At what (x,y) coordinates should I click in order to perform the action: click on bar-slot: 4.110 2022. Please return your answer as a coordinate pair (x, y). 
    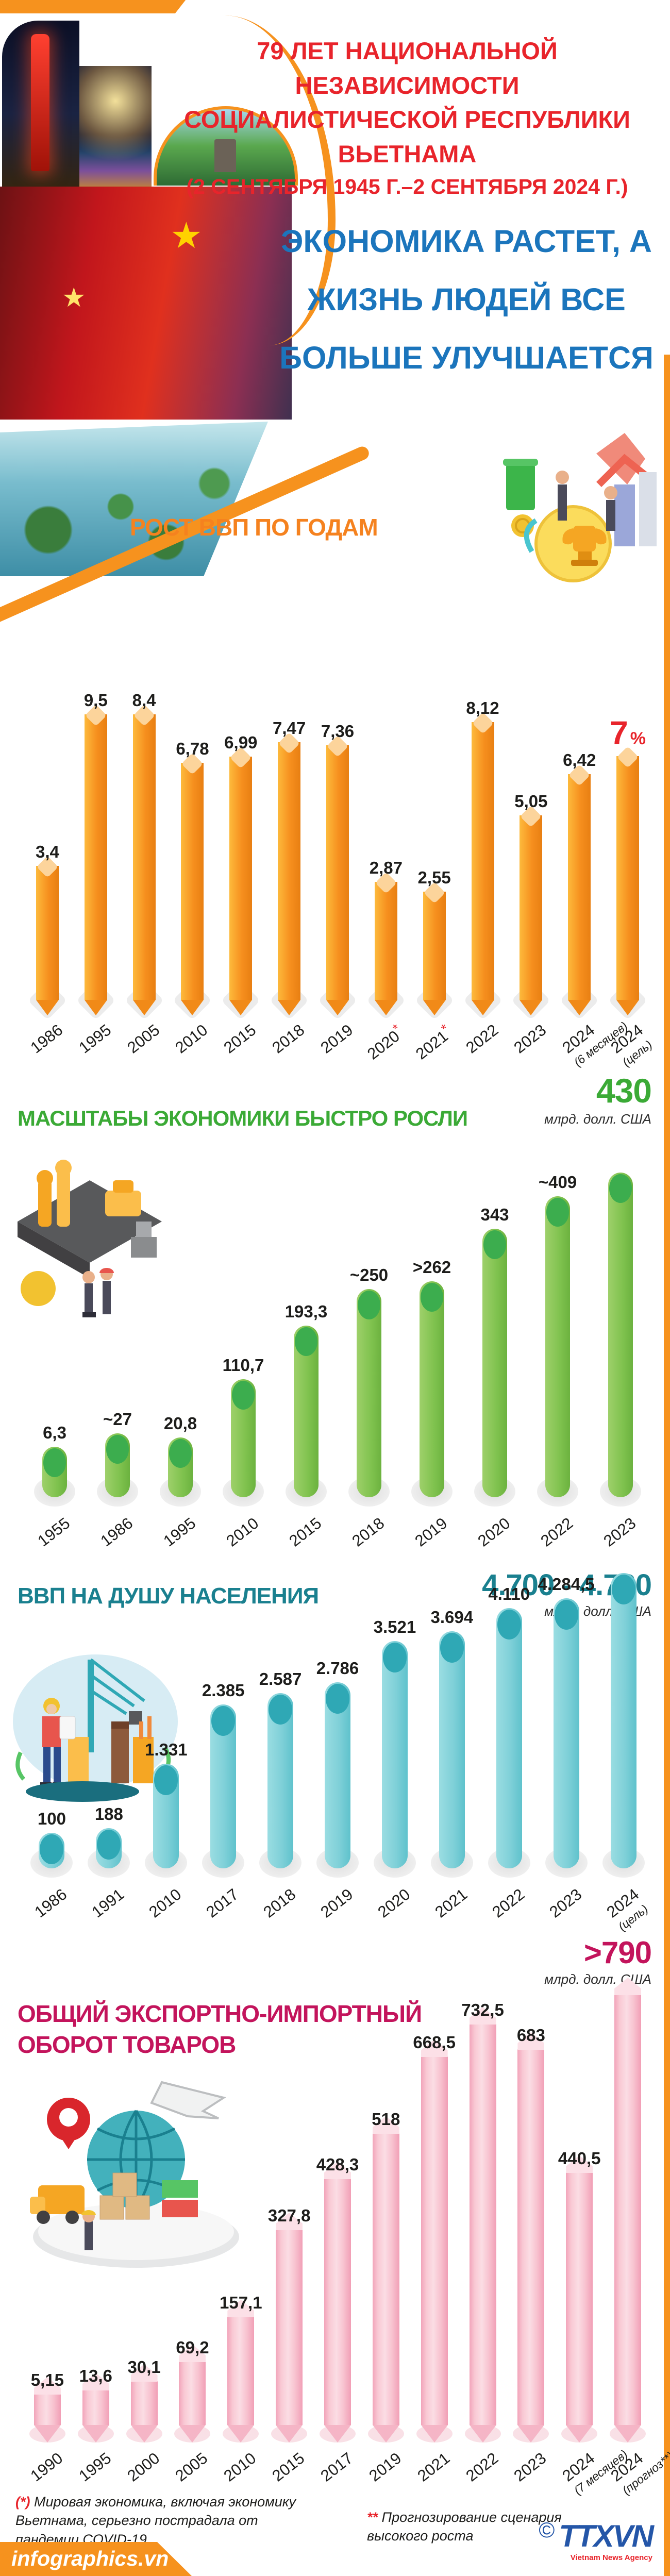
    Looking at the image, I should click on (509, 1747).